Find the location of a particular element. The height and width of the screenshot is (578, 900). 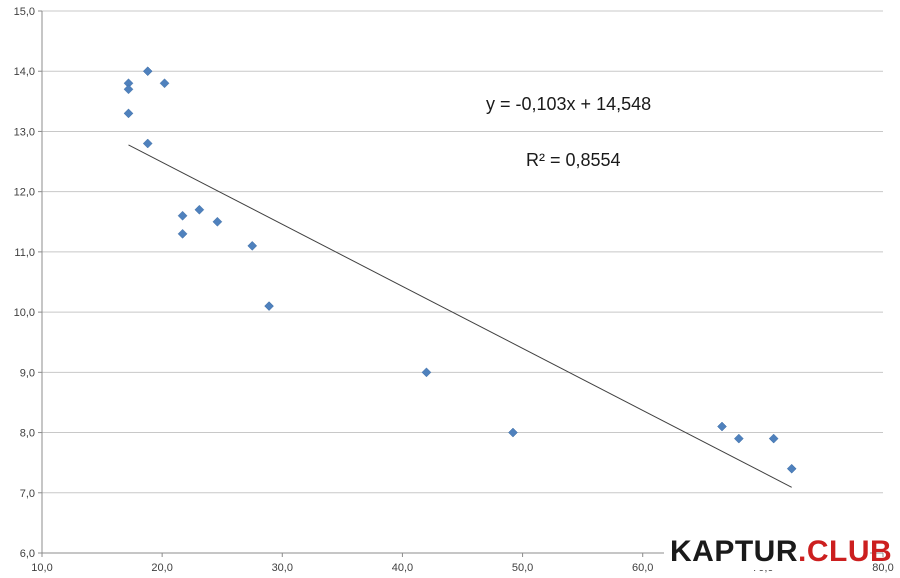

x-tick-label: 60,0 is located at coordinates (642, 568).